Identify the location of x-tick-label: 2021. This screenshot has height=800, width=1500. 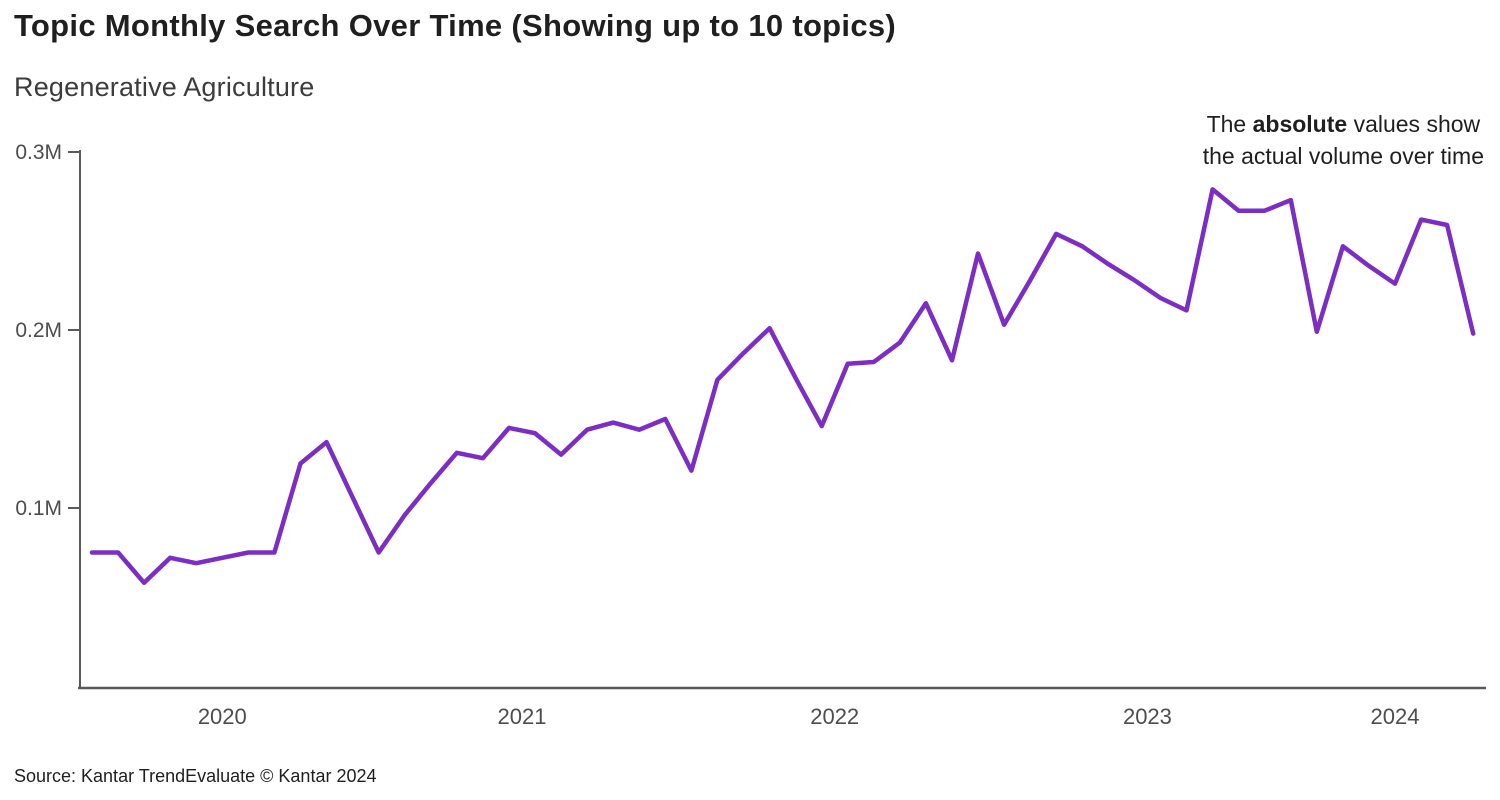
(522, 716).